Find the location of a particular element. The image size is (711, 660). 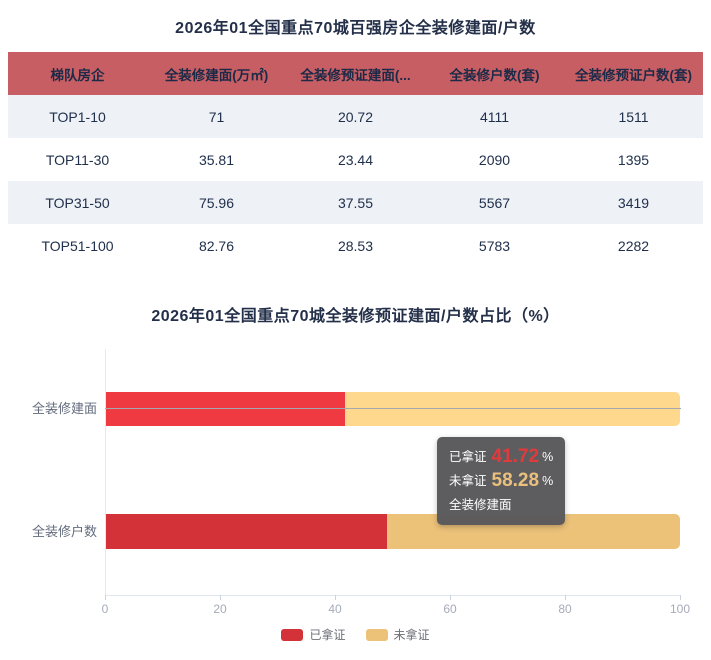

table-cell: 1395 is located at coordinates (633, 159).